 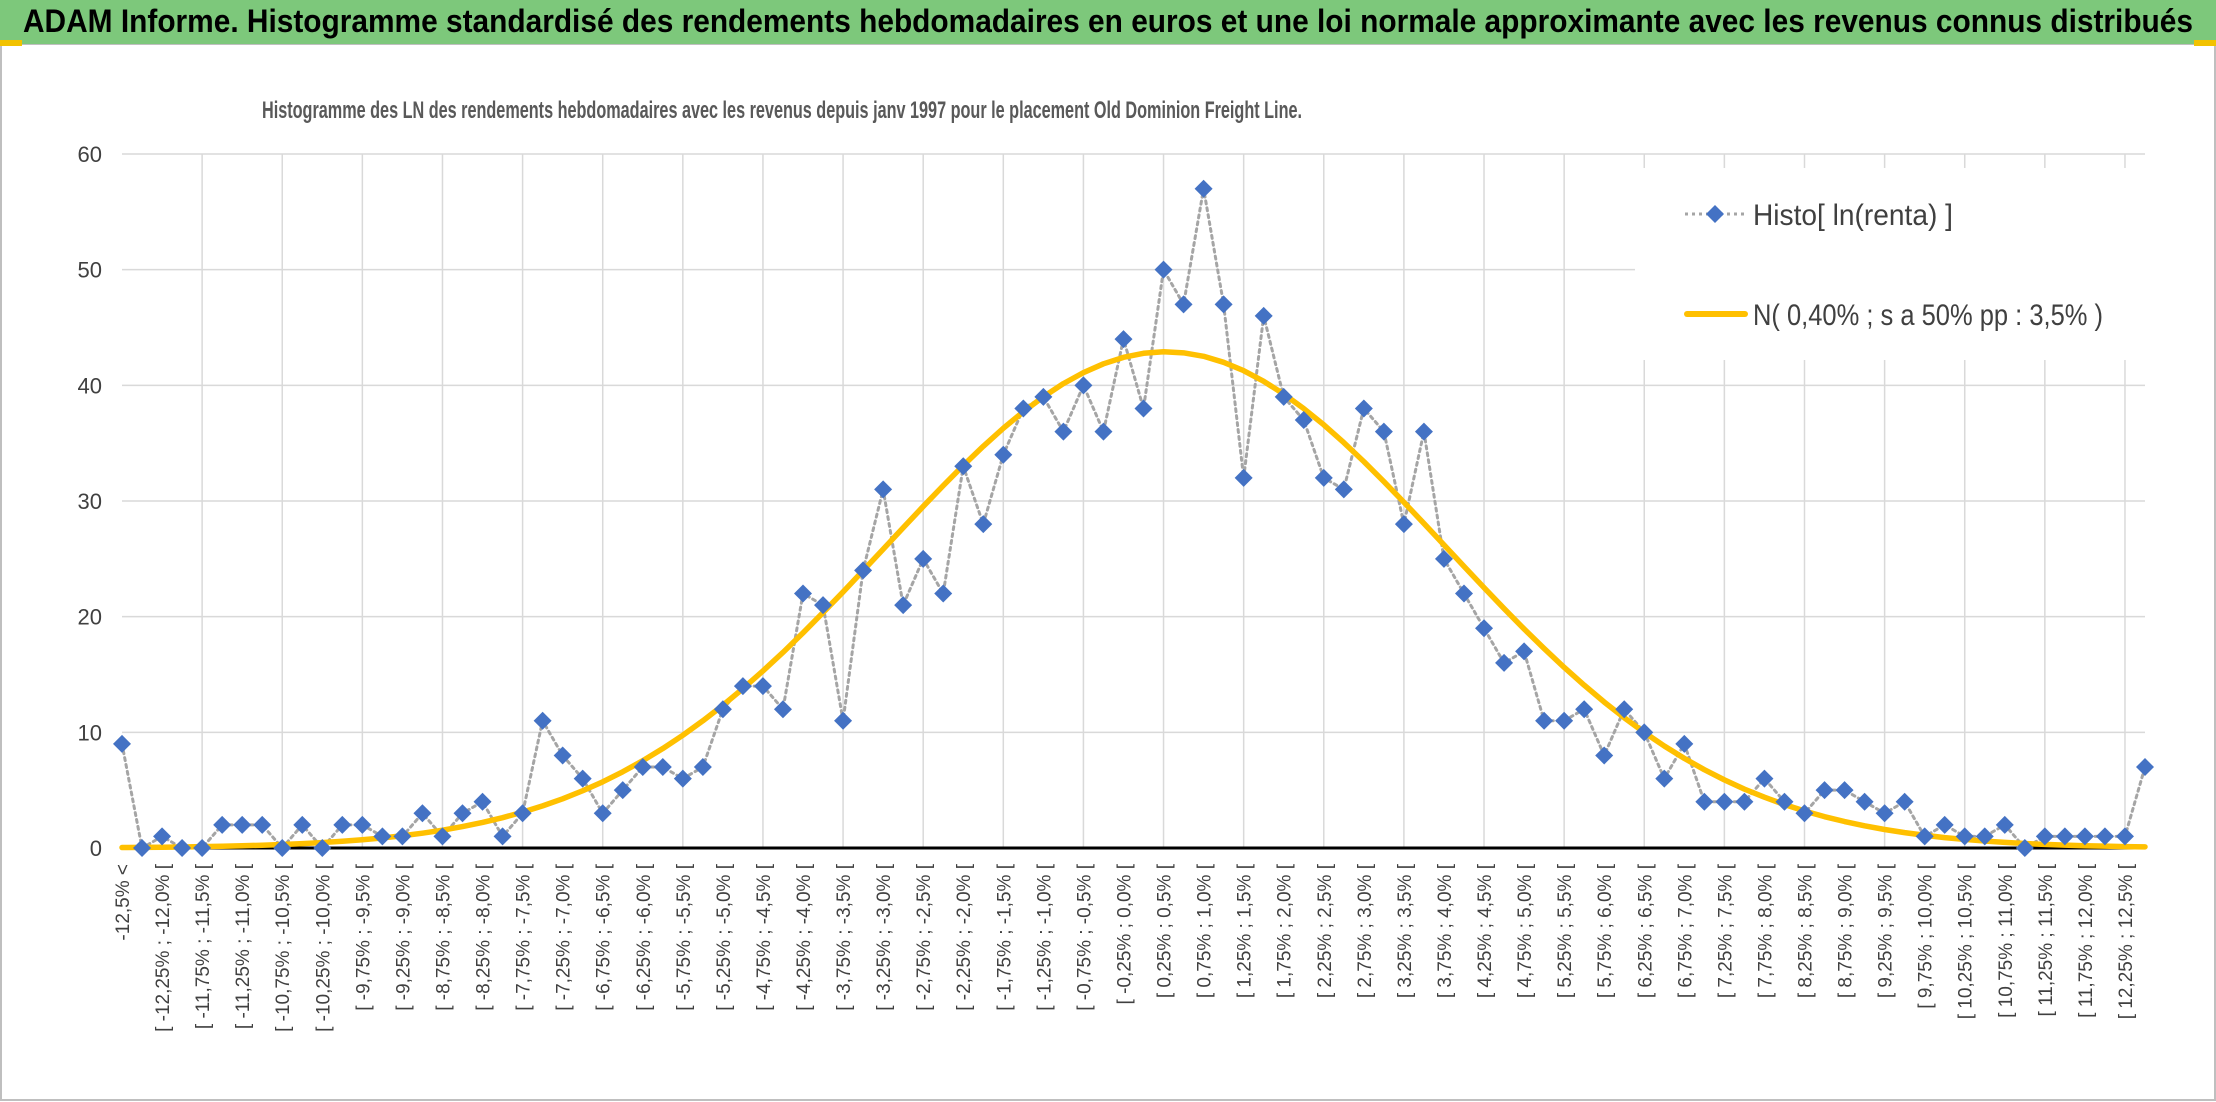 What do you see at coordinates (363, 937) in the screenshot?
I see `x-tick-label: [ -9,75% ; -9,5% [` at bounding box center [363, 937].